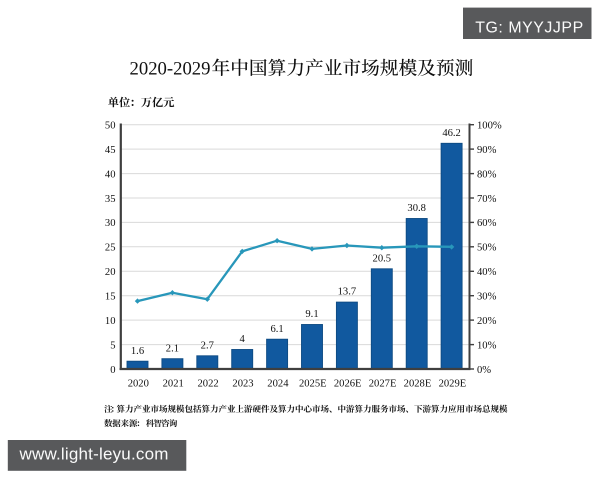 This screenshot has width=600, height=480. What do you see at coordinates (112, 345) in the screenshot?
I see `svg-text: 5` at bounding box center [112, 345].